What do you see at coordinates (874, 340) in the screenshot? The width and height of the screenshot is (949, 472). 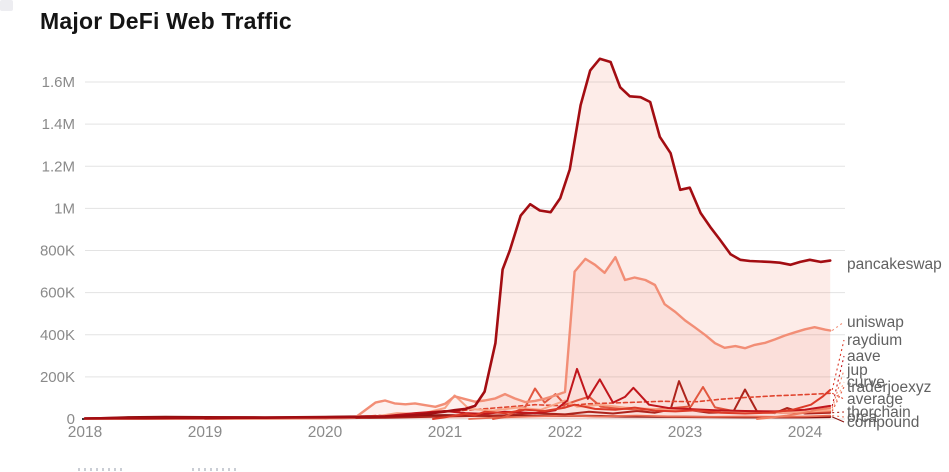 I see `series-label-raydium: raydium` at bounding box center [874, 340].